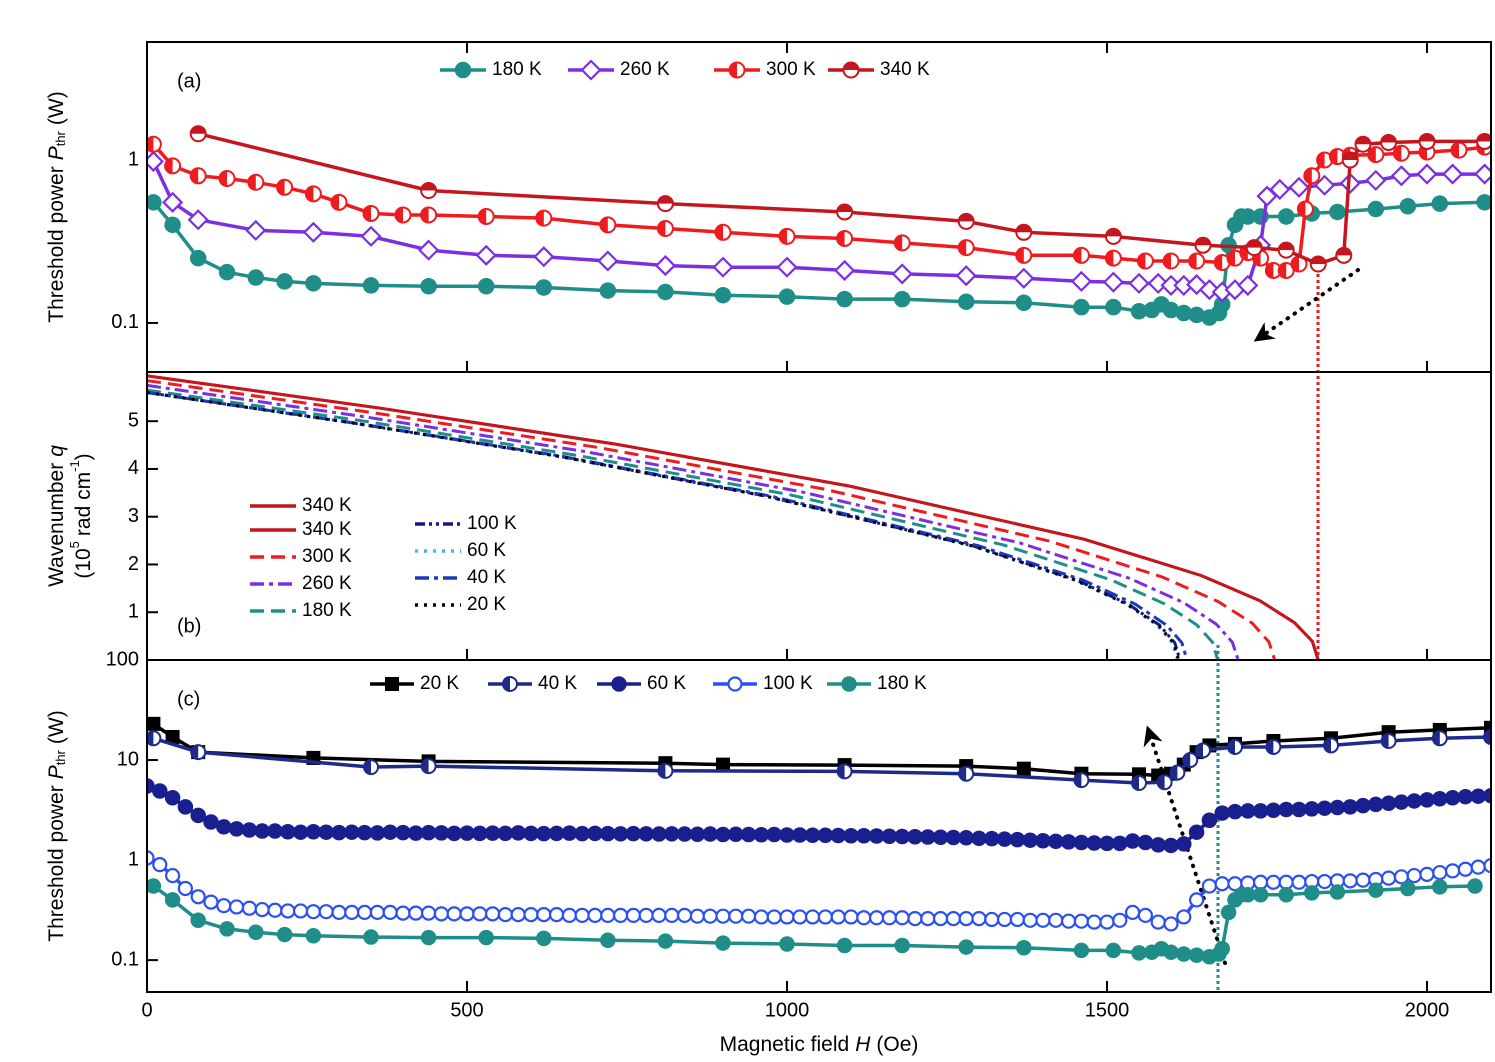 The width and height of the screenshot is (1495, 1062). What do you see at coordinates (146, 1010) in the screenshot?
I see `x-tick-label: 0` at bounding box center [146, 1010].